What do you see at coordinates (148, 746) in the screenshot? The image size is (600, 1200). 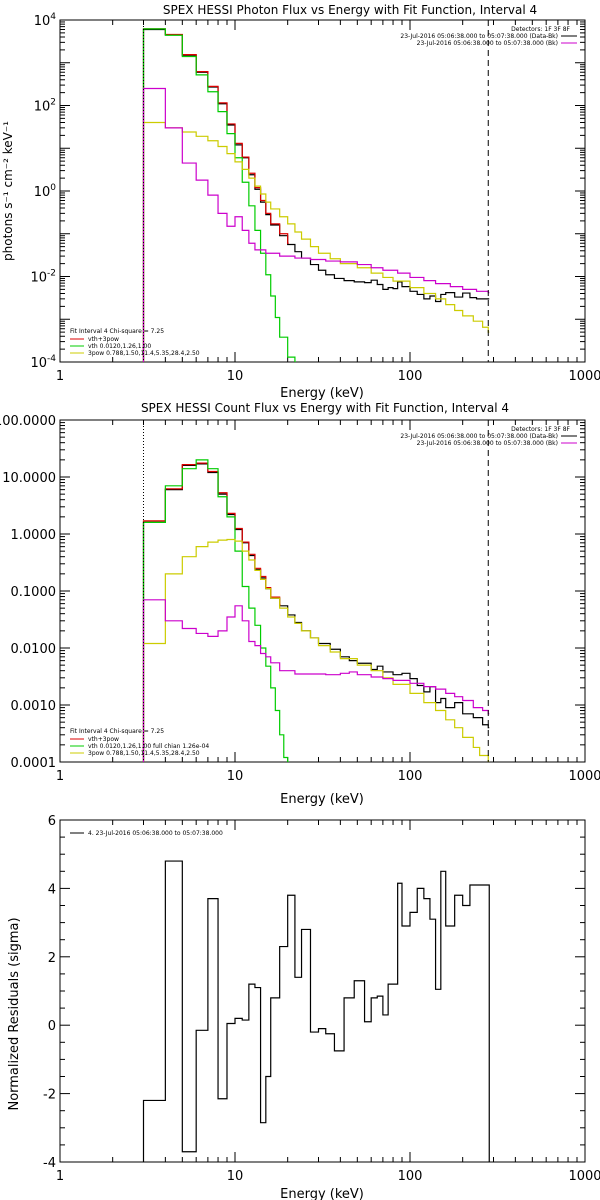 I see `legend-entry-vth: vth 0.0120,1.26,1.00 full chian 1.26e-04` at bounding box center [148, 746].